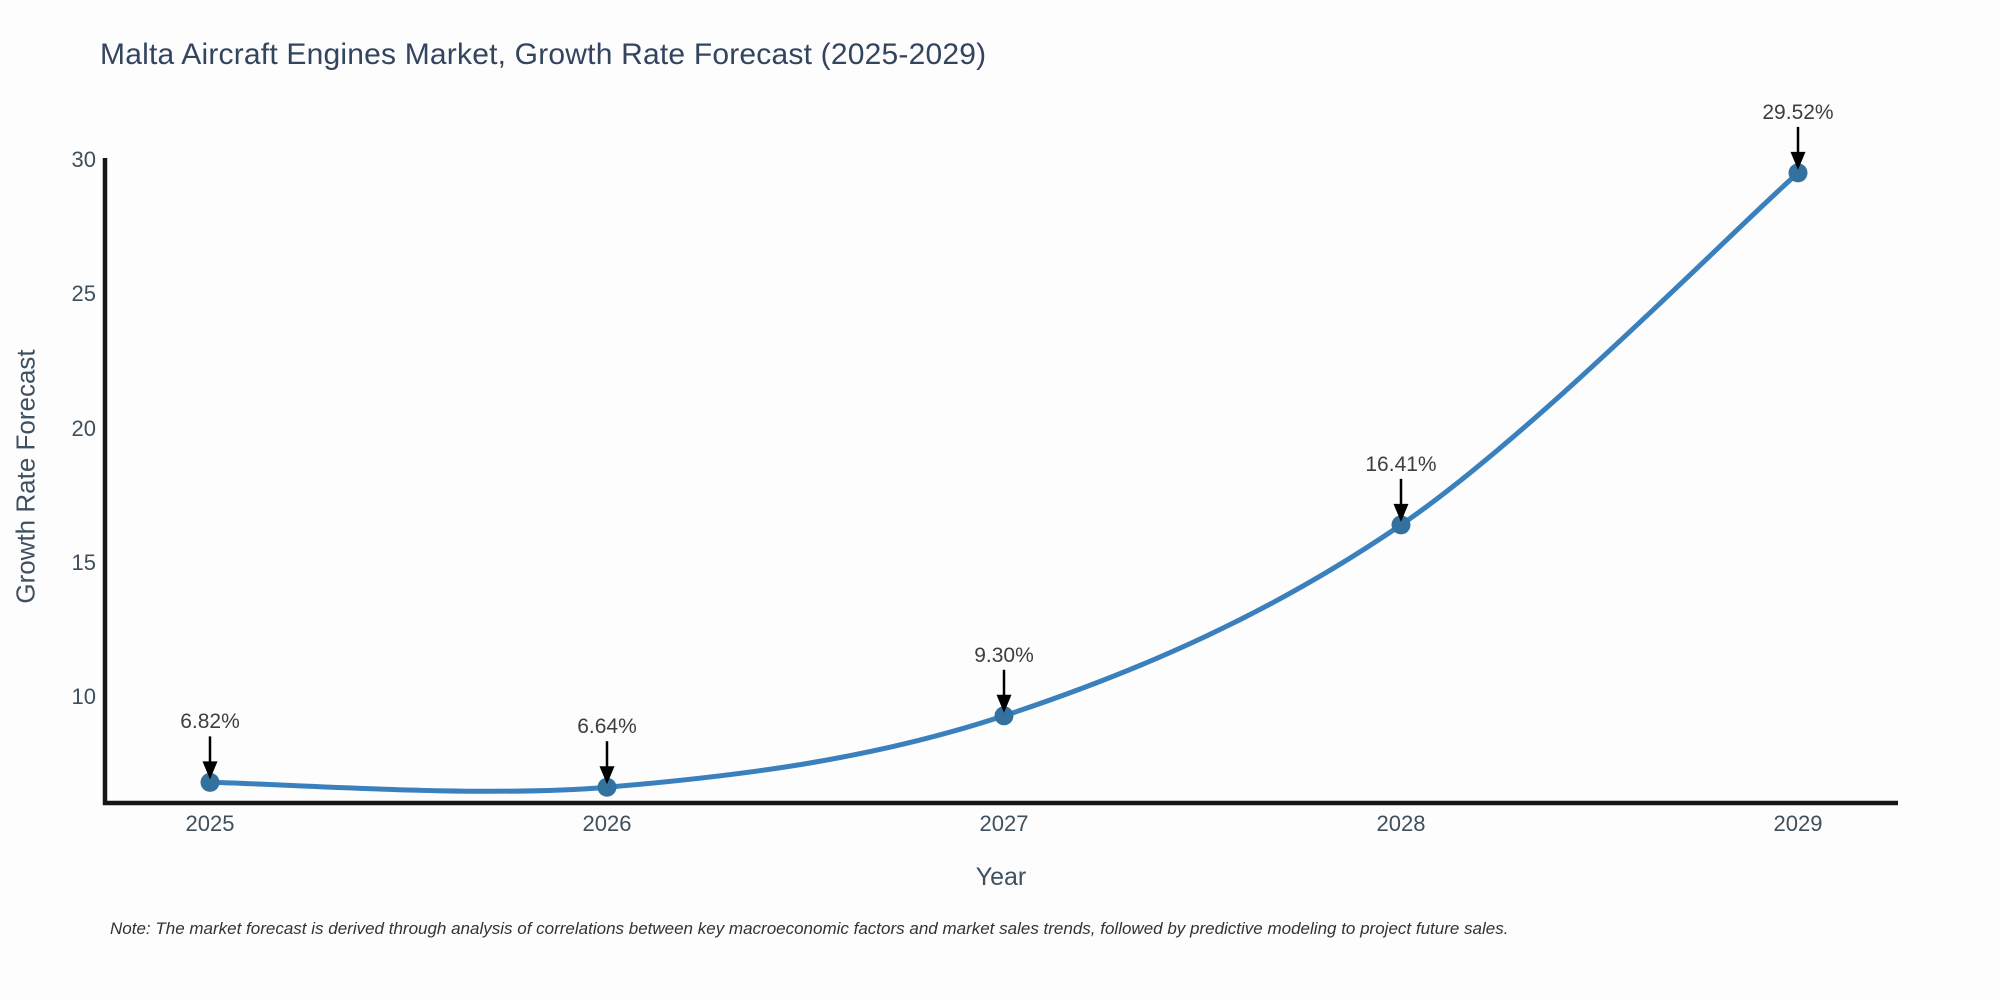 Image resolution: width=2000 pixels, height=1000 pixels. What do you see at coordinates (1401, 464) in the screenshot?
I see `point-annotation: 16.41%` at bounding box center [1401, 464].